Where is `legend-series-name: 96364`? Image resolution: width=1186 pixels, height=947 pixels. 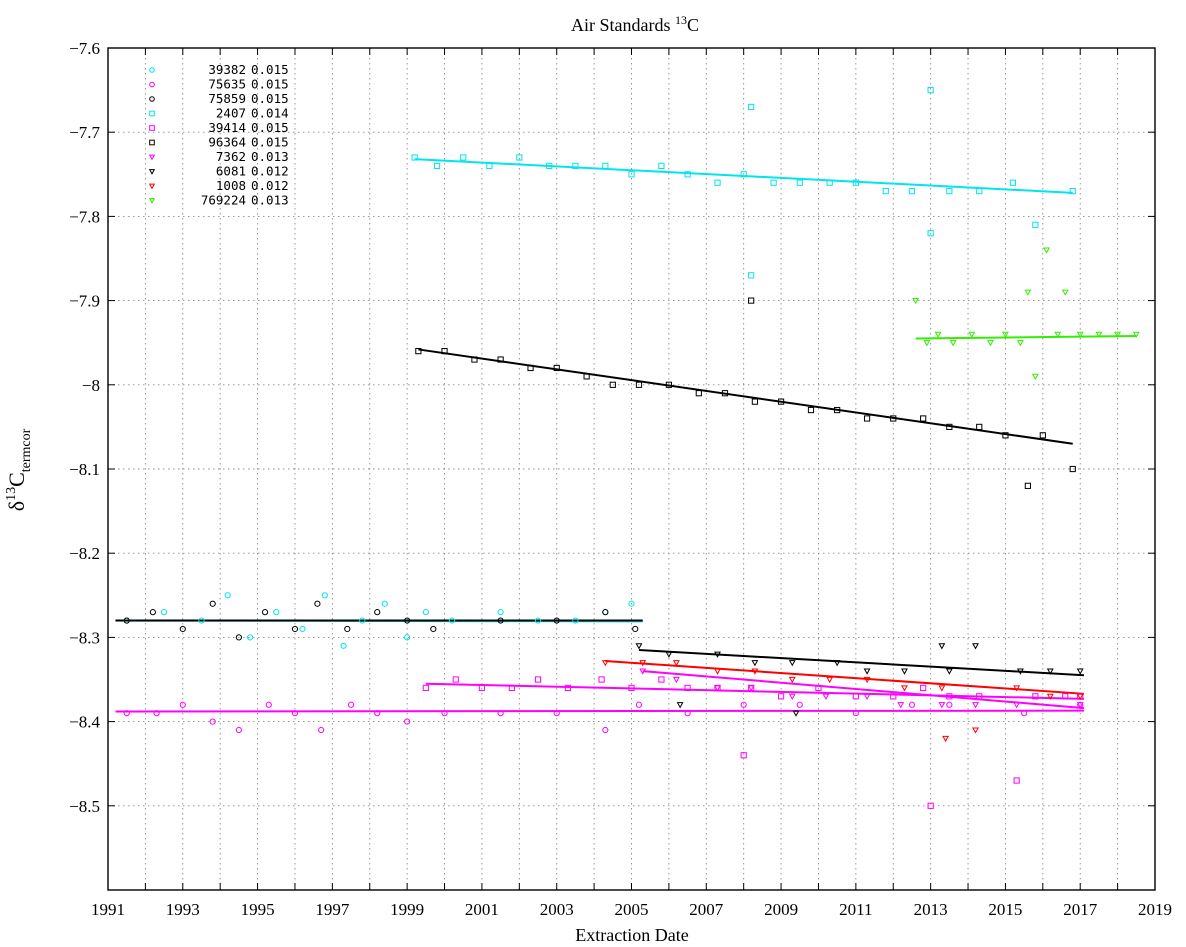
legend-series-name: 96364 is located at coordinates (227, 142).